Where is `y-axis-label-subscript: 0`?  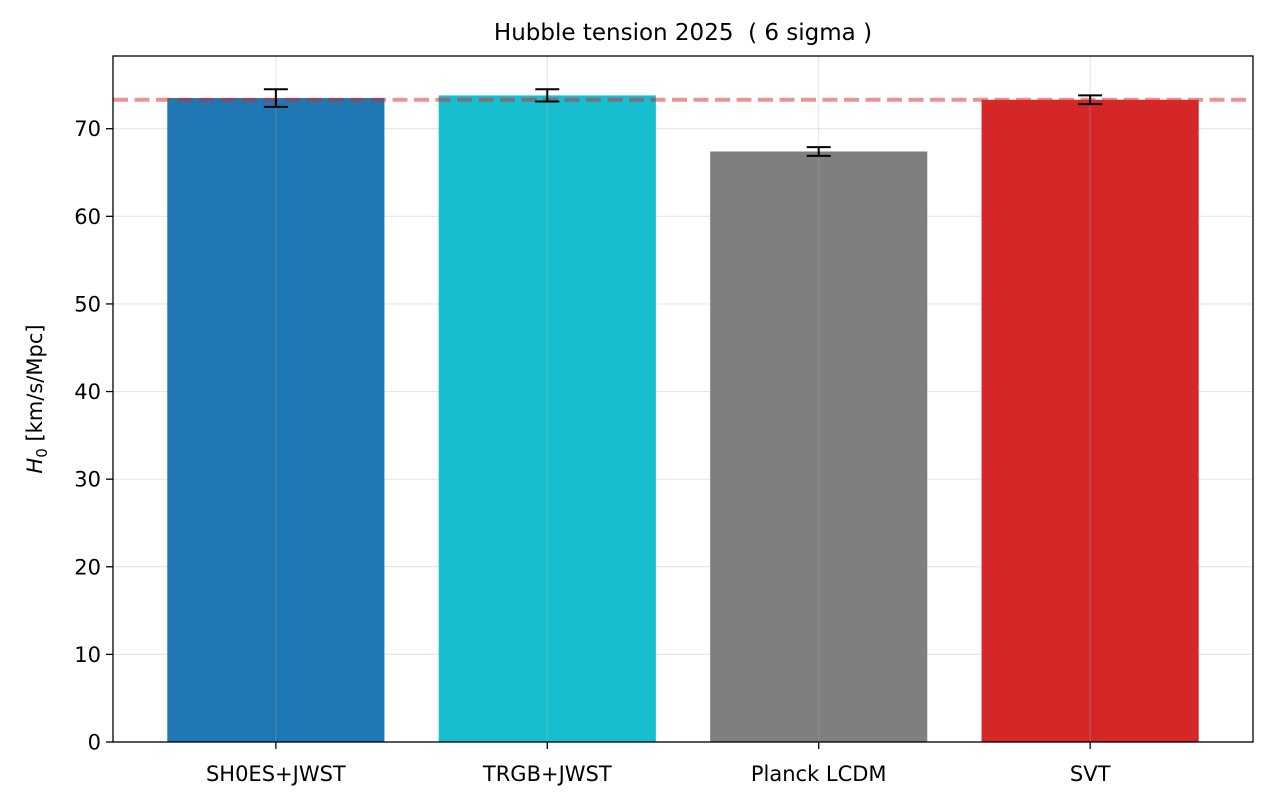 y-axis-label-subscript: 0 is located at coordinates (42, 453).